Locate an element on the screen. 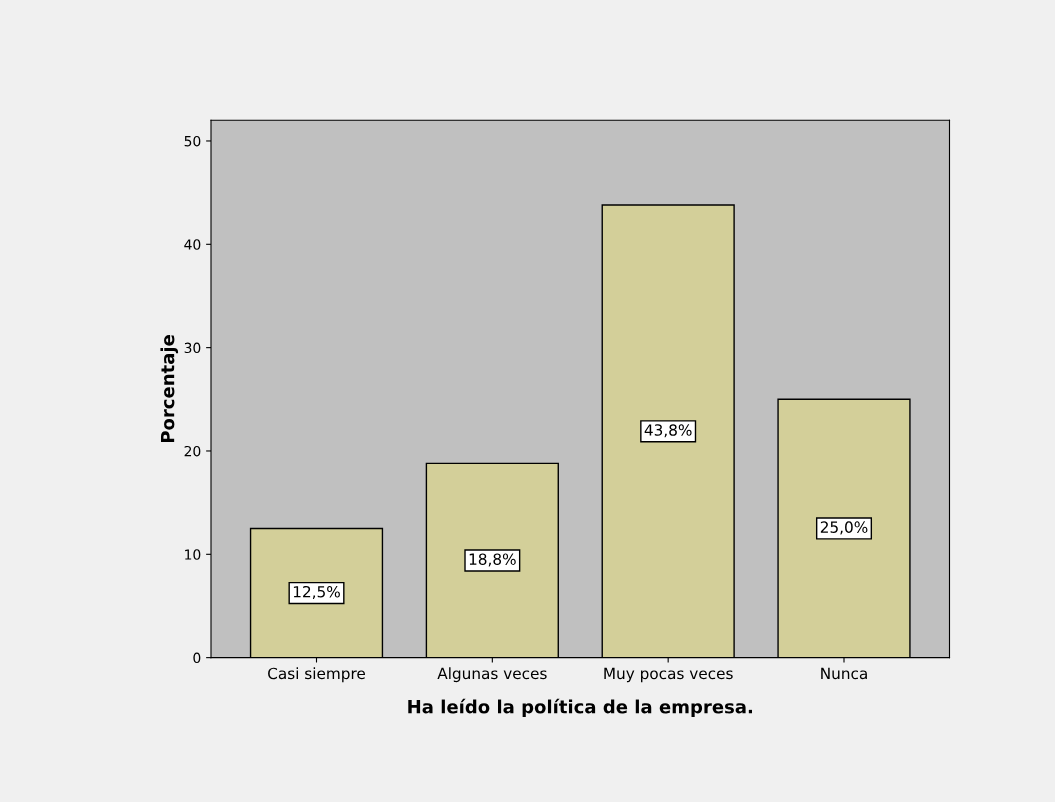  data-label: 12,5% is located at coordinates (316, 592).